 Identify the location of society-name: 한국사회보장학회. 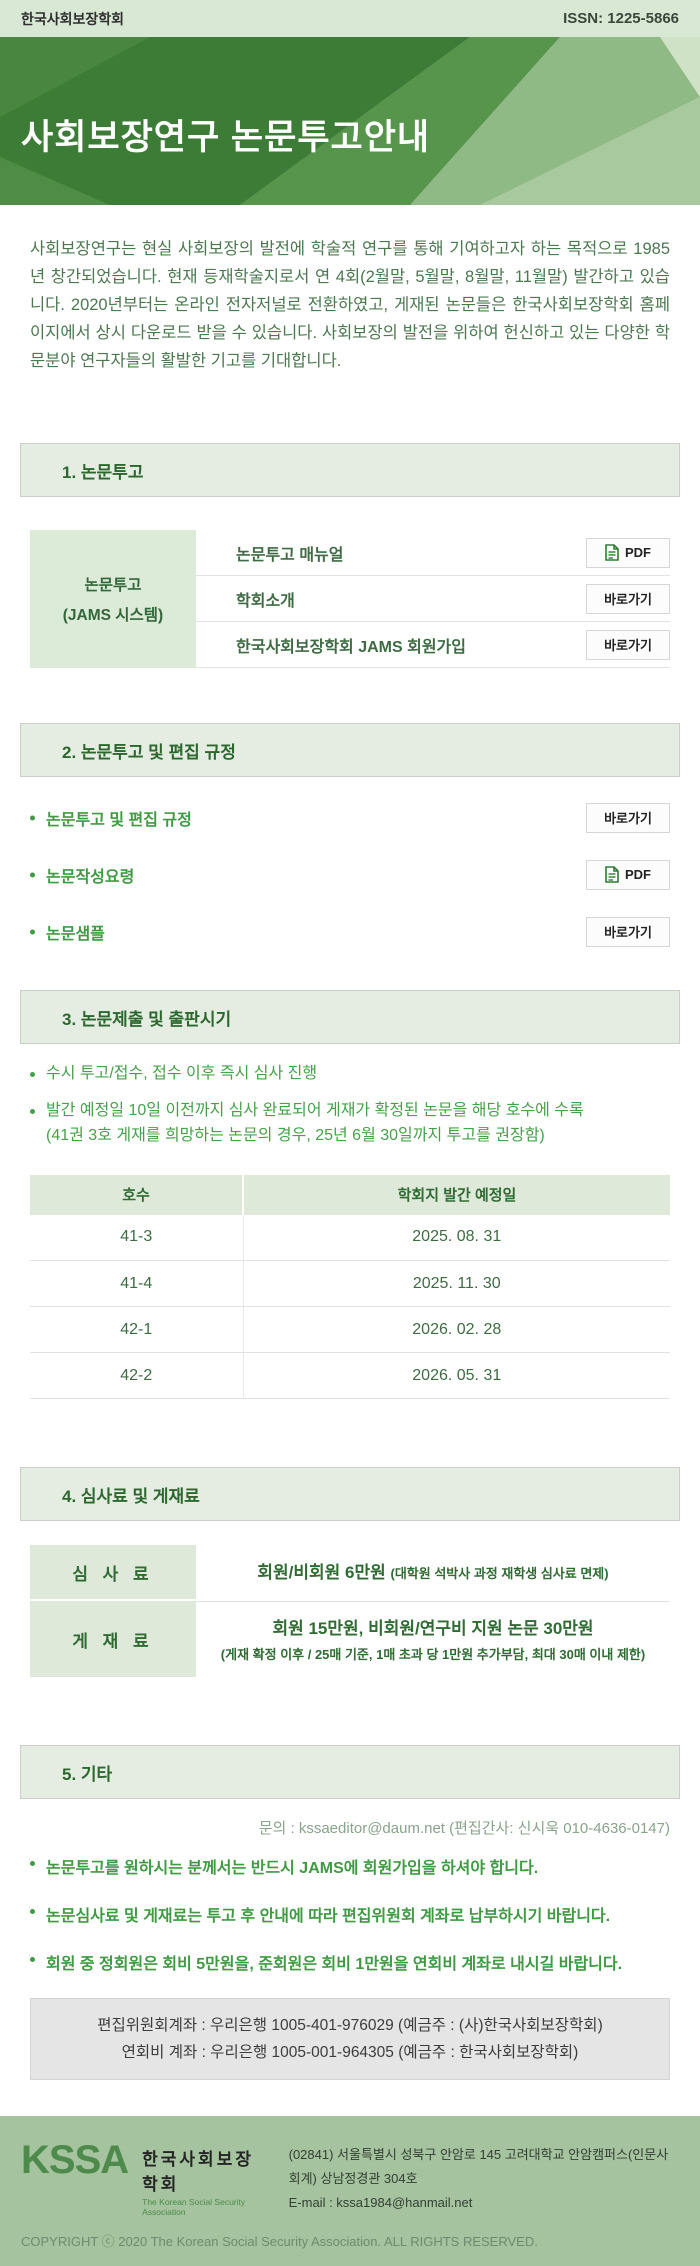
(73, 18).